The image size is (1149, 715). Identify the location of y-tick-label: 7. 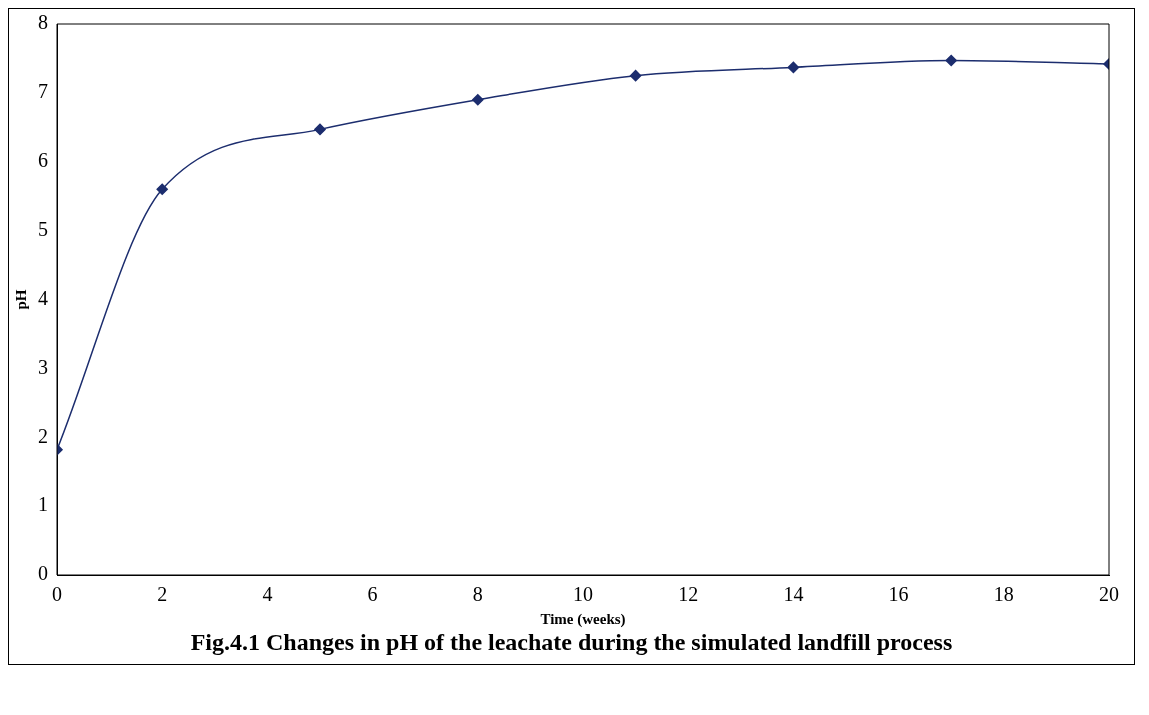
(43, 91).